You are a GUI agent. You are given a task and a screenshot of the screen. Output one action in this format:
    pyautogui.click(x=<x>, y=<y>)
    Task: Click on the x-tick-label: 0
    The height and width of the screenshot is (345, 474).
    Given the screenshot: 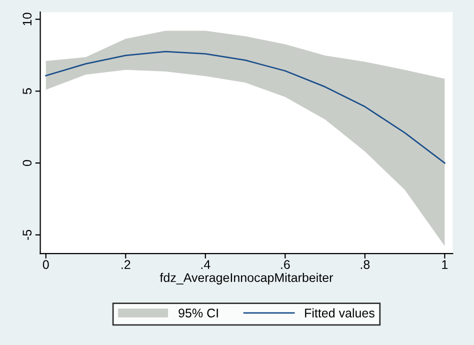 What is the action you would take?
    pyautogui.click(x=45, y=265)
    